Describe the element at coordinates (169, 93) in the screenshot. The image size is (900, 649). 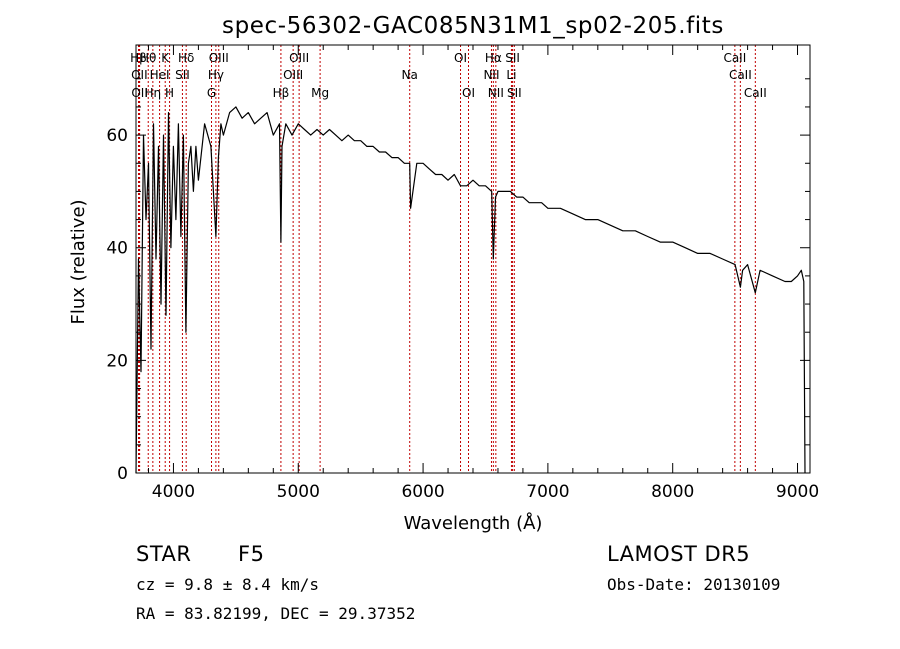
I see `line-label: H` at that location.